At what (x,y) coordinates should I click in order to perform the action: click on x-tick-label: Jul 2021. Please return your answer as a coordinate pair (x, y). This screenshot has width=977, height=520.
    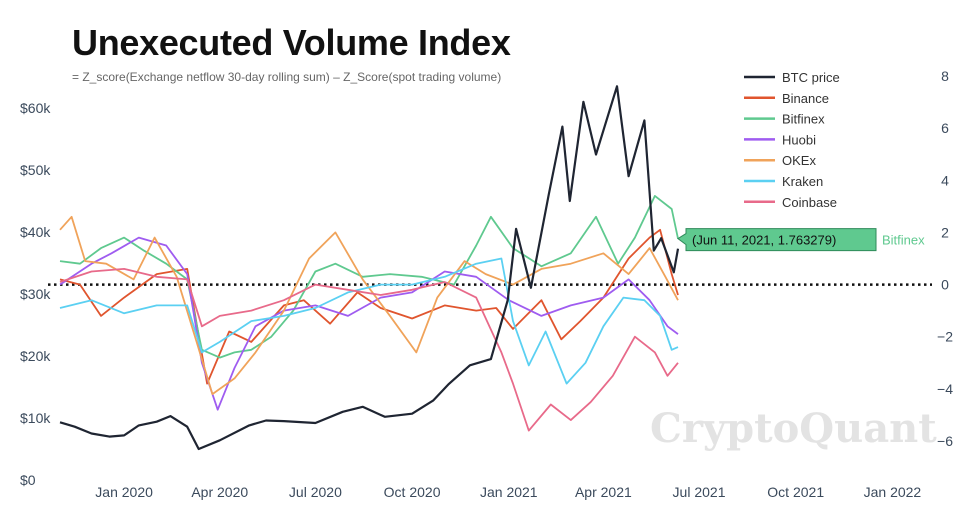
    Looking at the image, I should click on (699, 492).